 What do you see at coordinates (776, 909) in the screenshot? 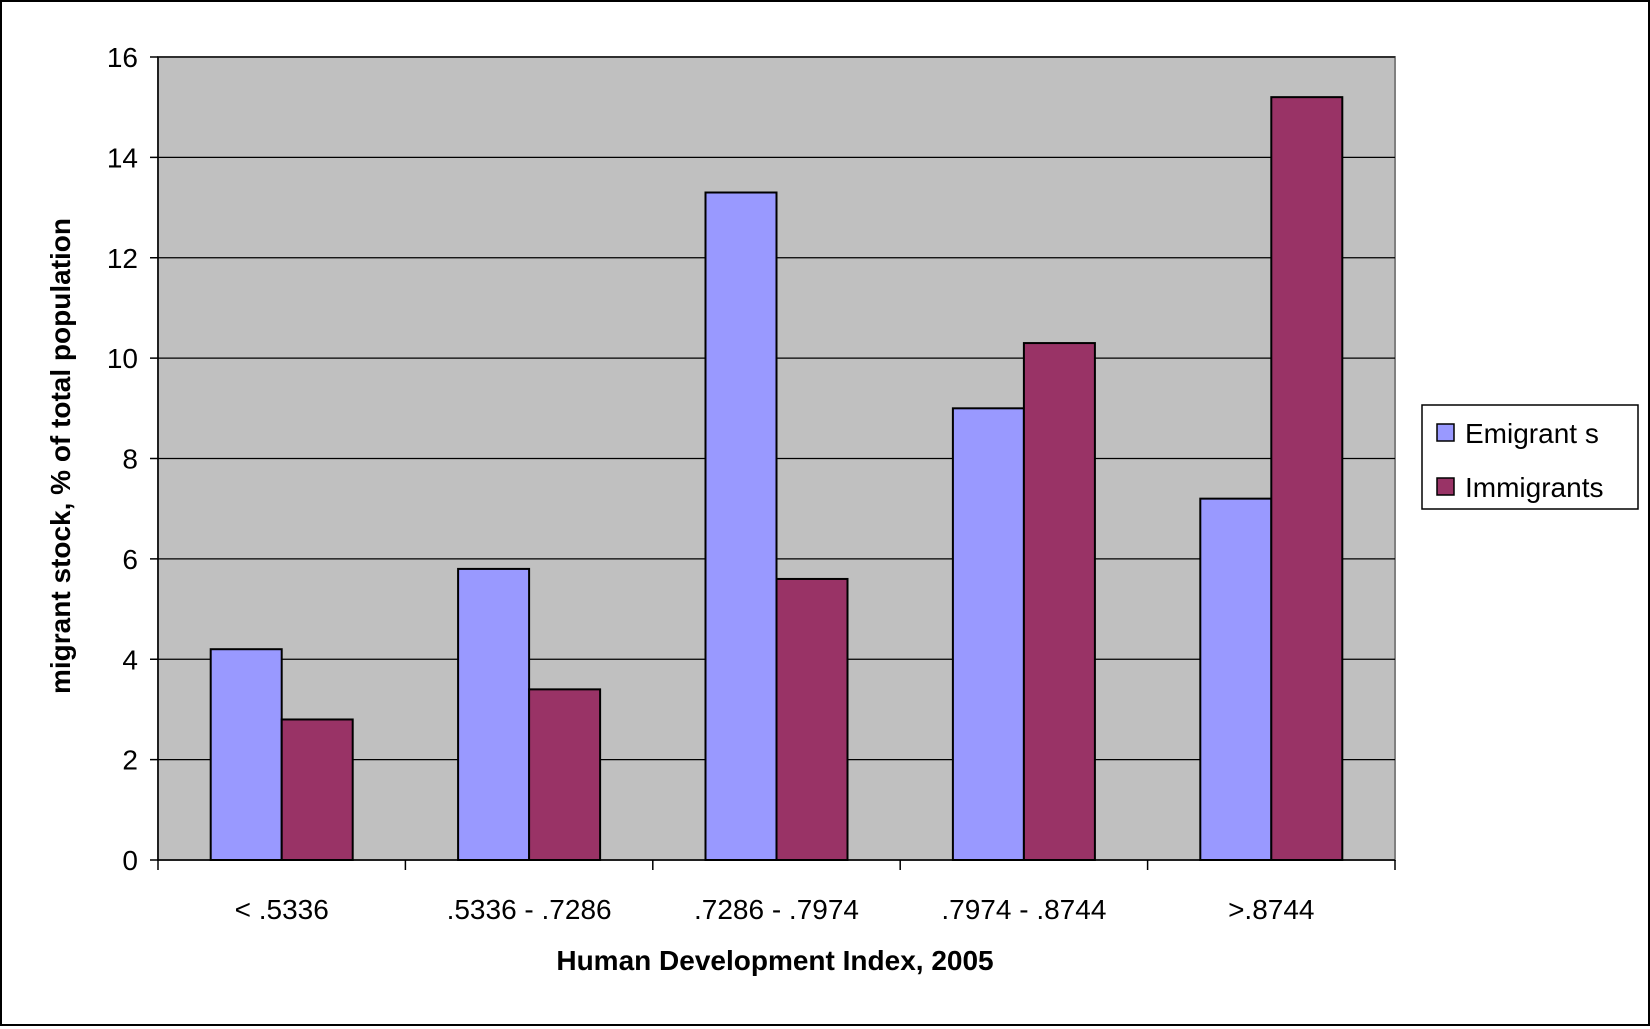
I see `x-tick-label: .7286 - .7974` at bounding box center [776, 909].